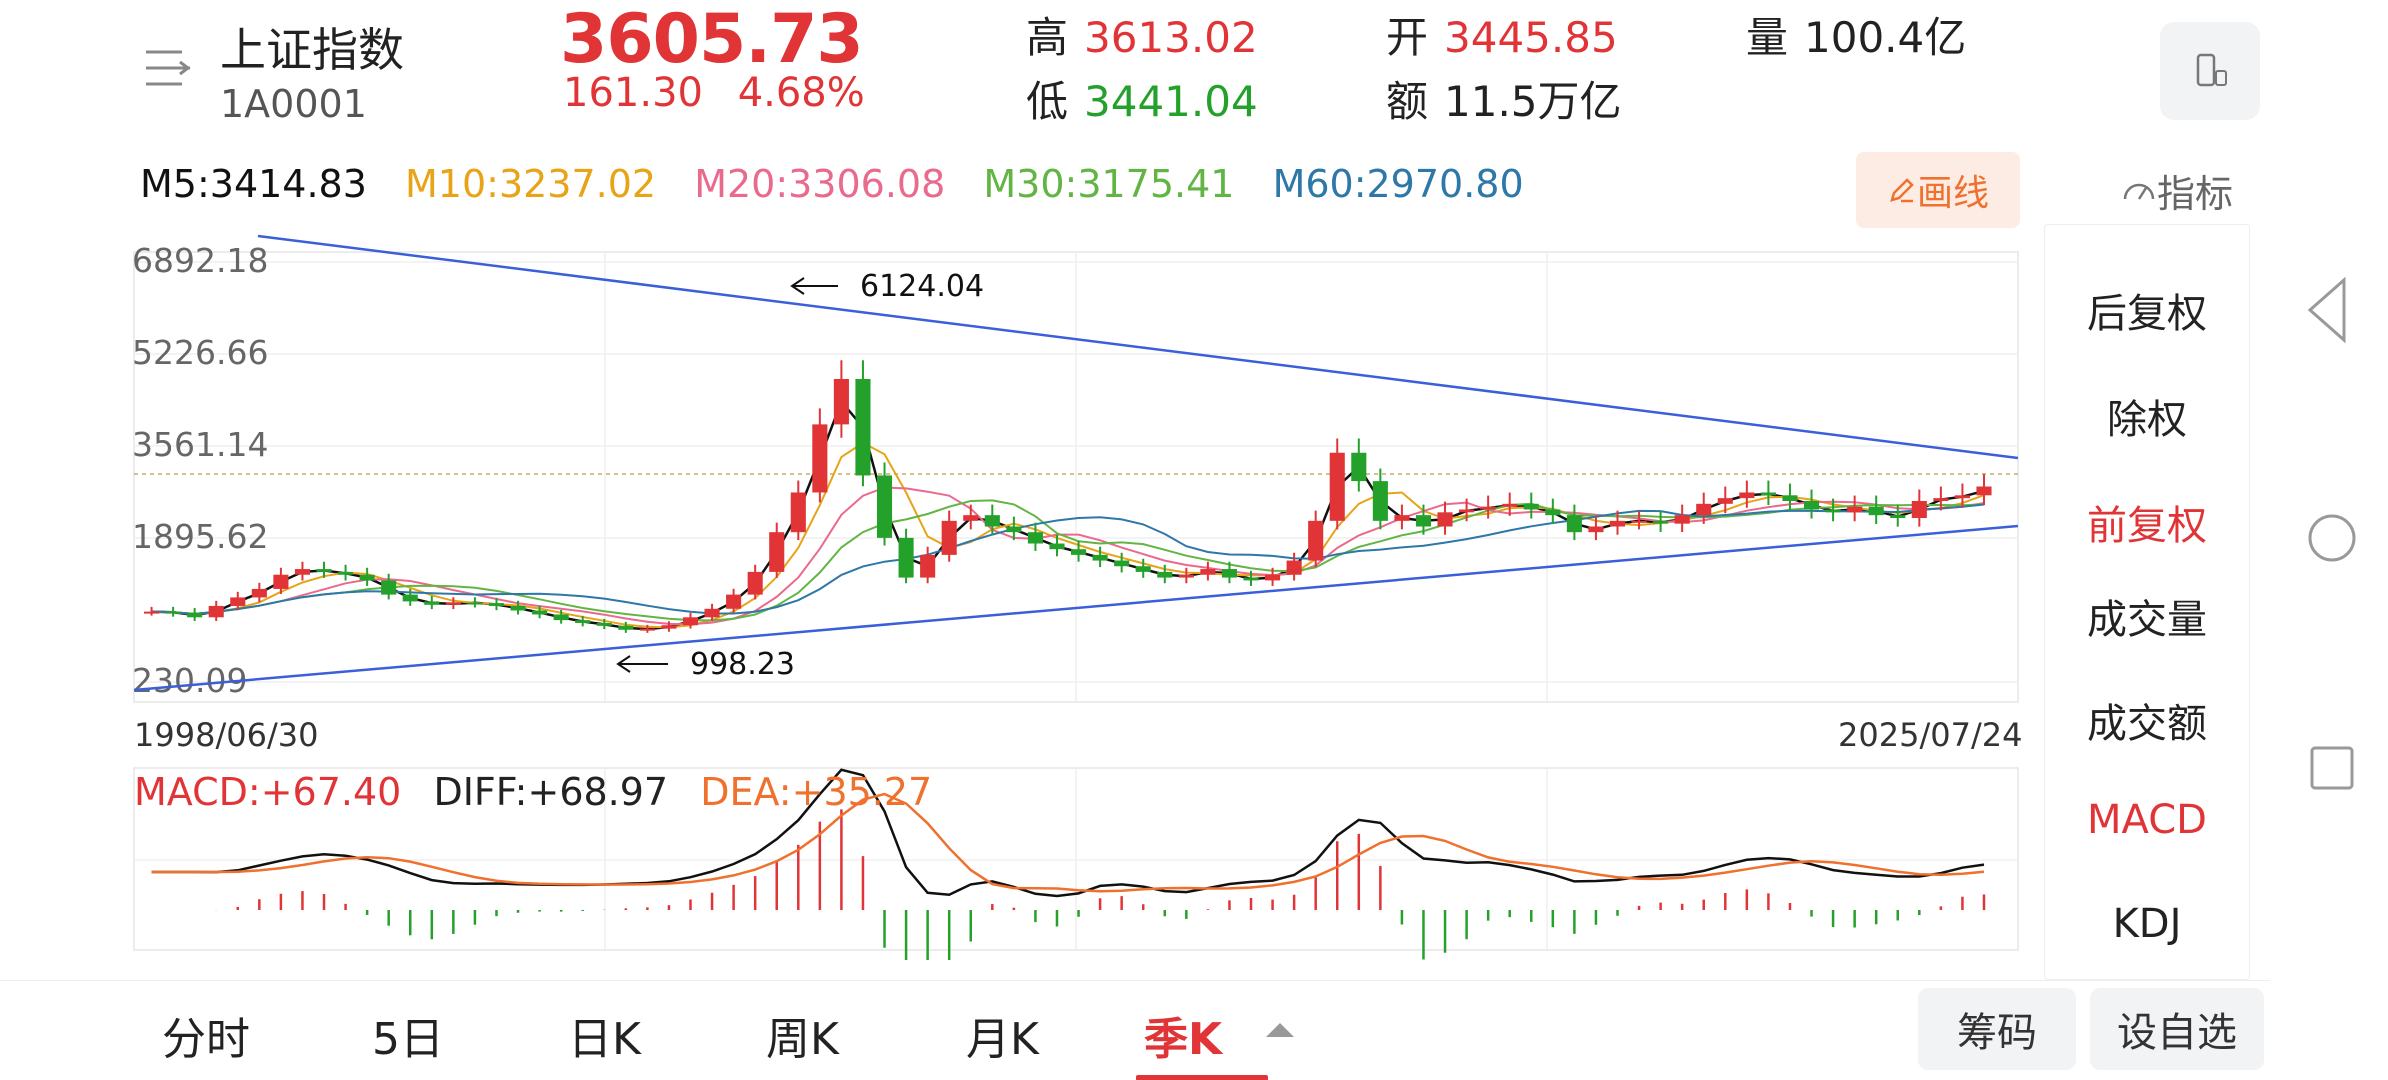  Describe the element at coordinates (206, 1039) in the screenshot. I see `tab-intraday: 分时` at that location.